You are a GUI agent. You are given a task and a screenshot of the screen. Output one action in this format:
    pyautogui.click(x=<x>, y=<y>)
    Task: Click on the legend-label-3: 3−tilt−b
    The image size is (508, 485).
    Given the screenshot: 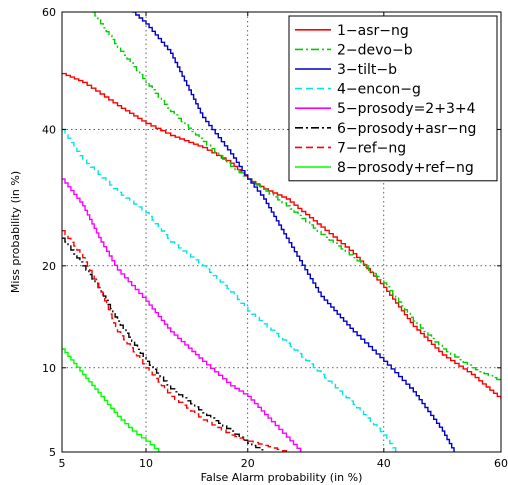 What is the action you would take?
    pyautogui.click(x=367, y=70)
    